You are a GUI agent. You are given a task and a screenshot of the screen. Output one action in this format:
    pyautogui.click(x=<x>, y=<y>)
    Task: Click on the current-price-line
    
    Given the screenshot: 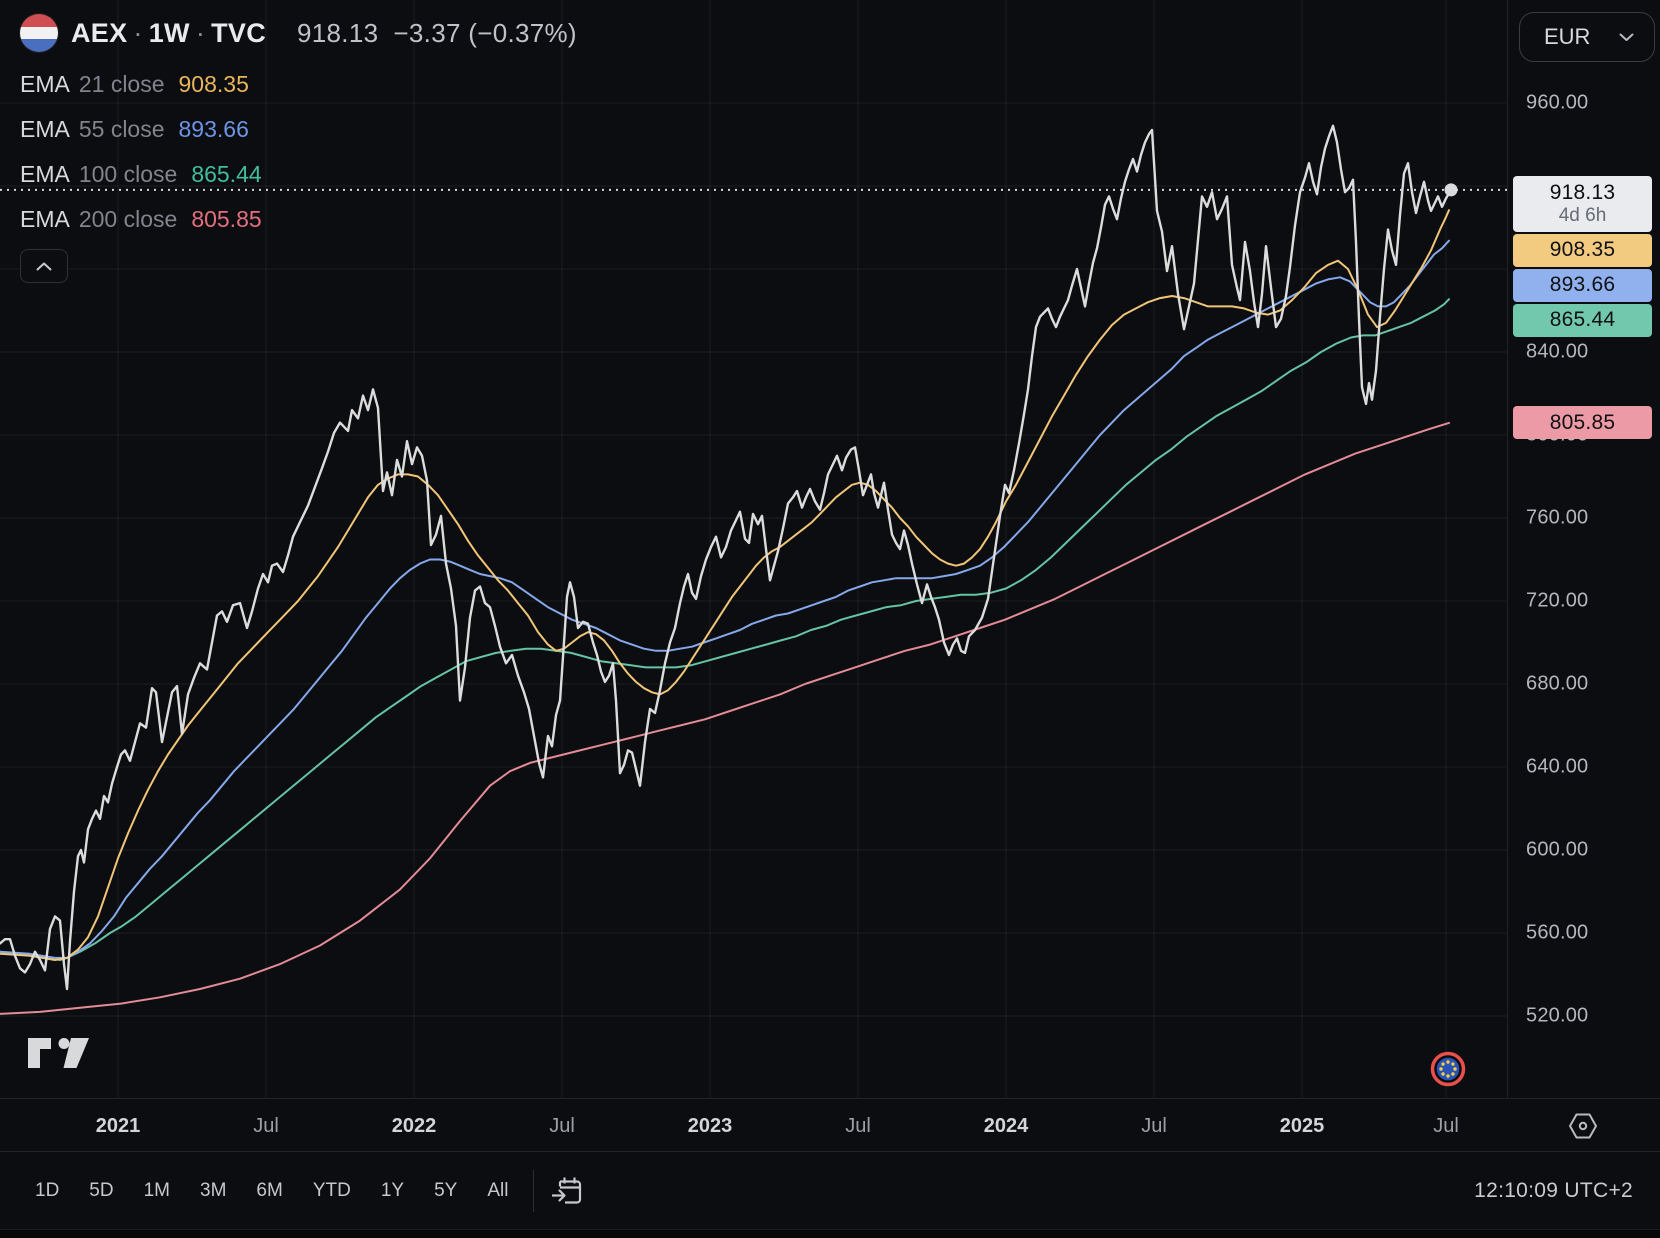 What is the action you would take?
    pyautogui.click(x=753, y=190)
    